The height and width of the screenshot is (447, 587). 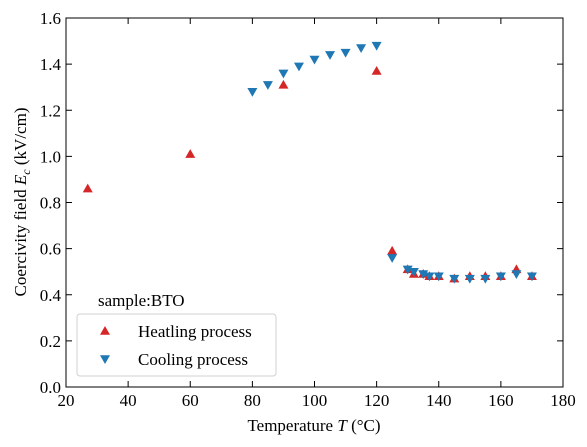 What do you see at coordinates (290, 425) in the screenshot?
I see `x-axis-label-text: Temperature` at bounding box center [290, 425].